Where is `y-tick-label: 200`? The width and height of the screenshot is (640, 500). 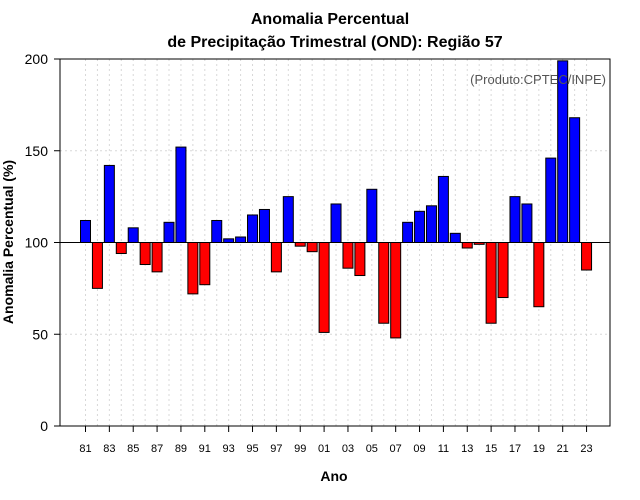
y-tick-label: 200 is located at coordinates (37, 59).